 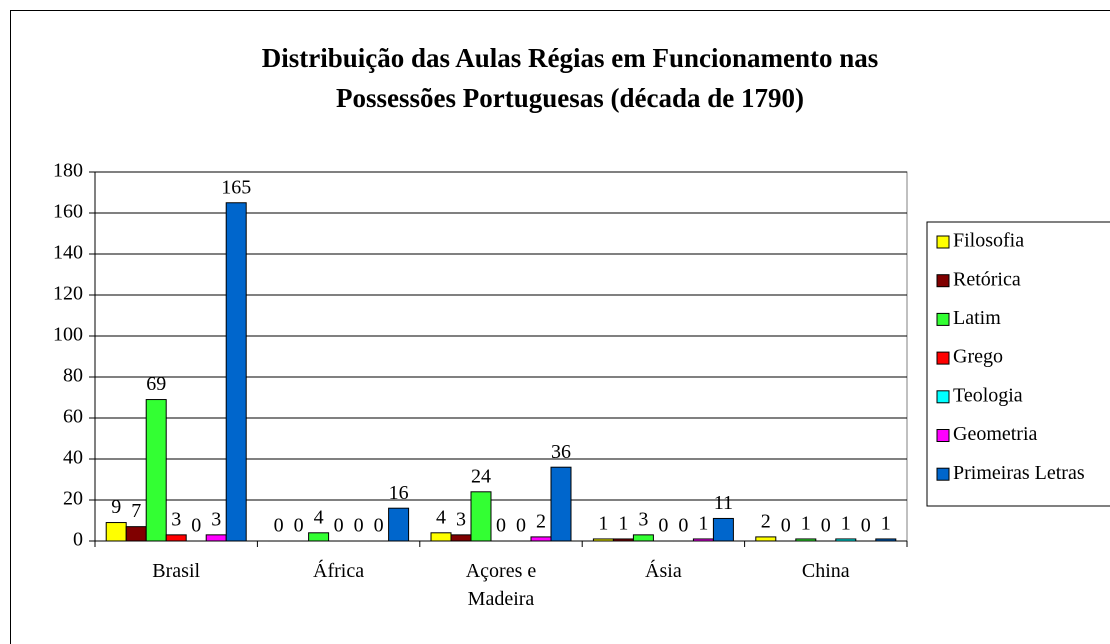 What do you see at coordinates (236, 187) in the screenshot?
I see `value-label: 165` at bounding box center [236, 187].